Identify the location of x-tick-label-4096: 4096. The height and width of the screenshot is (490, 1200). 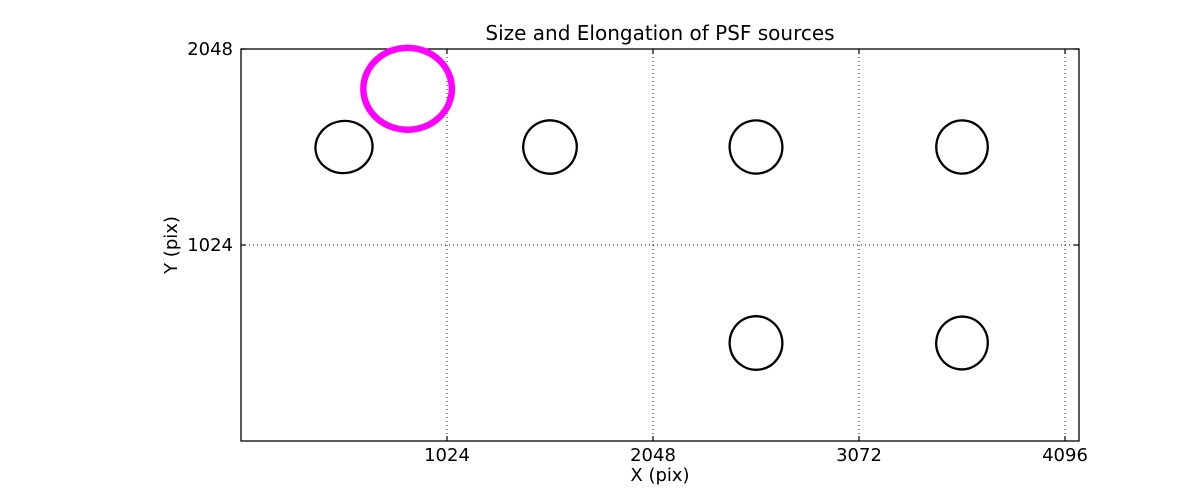
(1065, 455).